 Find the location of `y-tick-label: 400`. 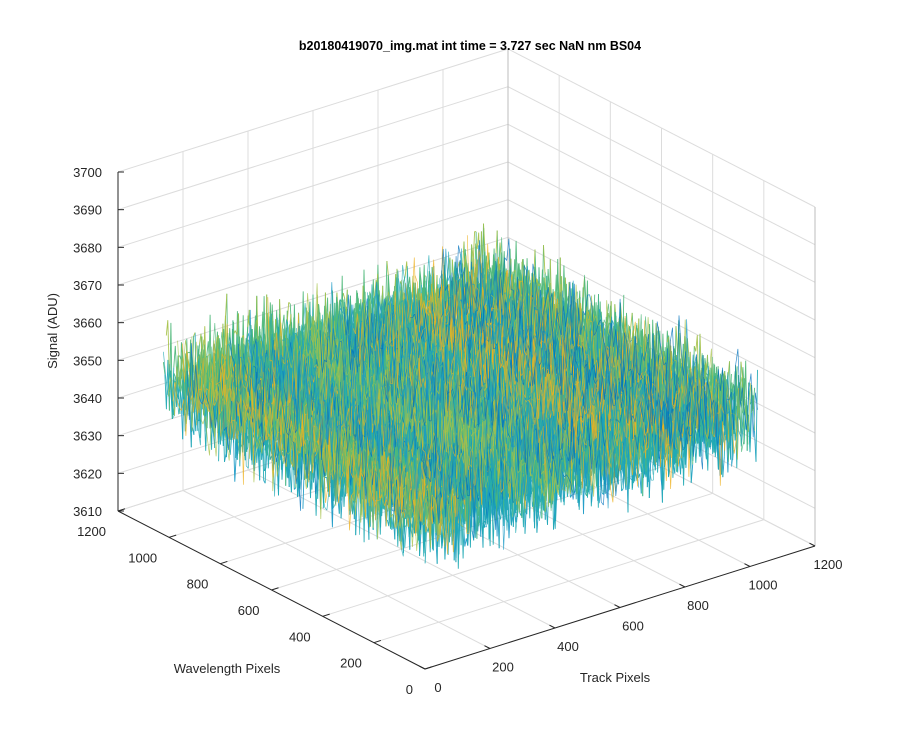

y-tick-label: 400 is located at coordinates (300, 636).